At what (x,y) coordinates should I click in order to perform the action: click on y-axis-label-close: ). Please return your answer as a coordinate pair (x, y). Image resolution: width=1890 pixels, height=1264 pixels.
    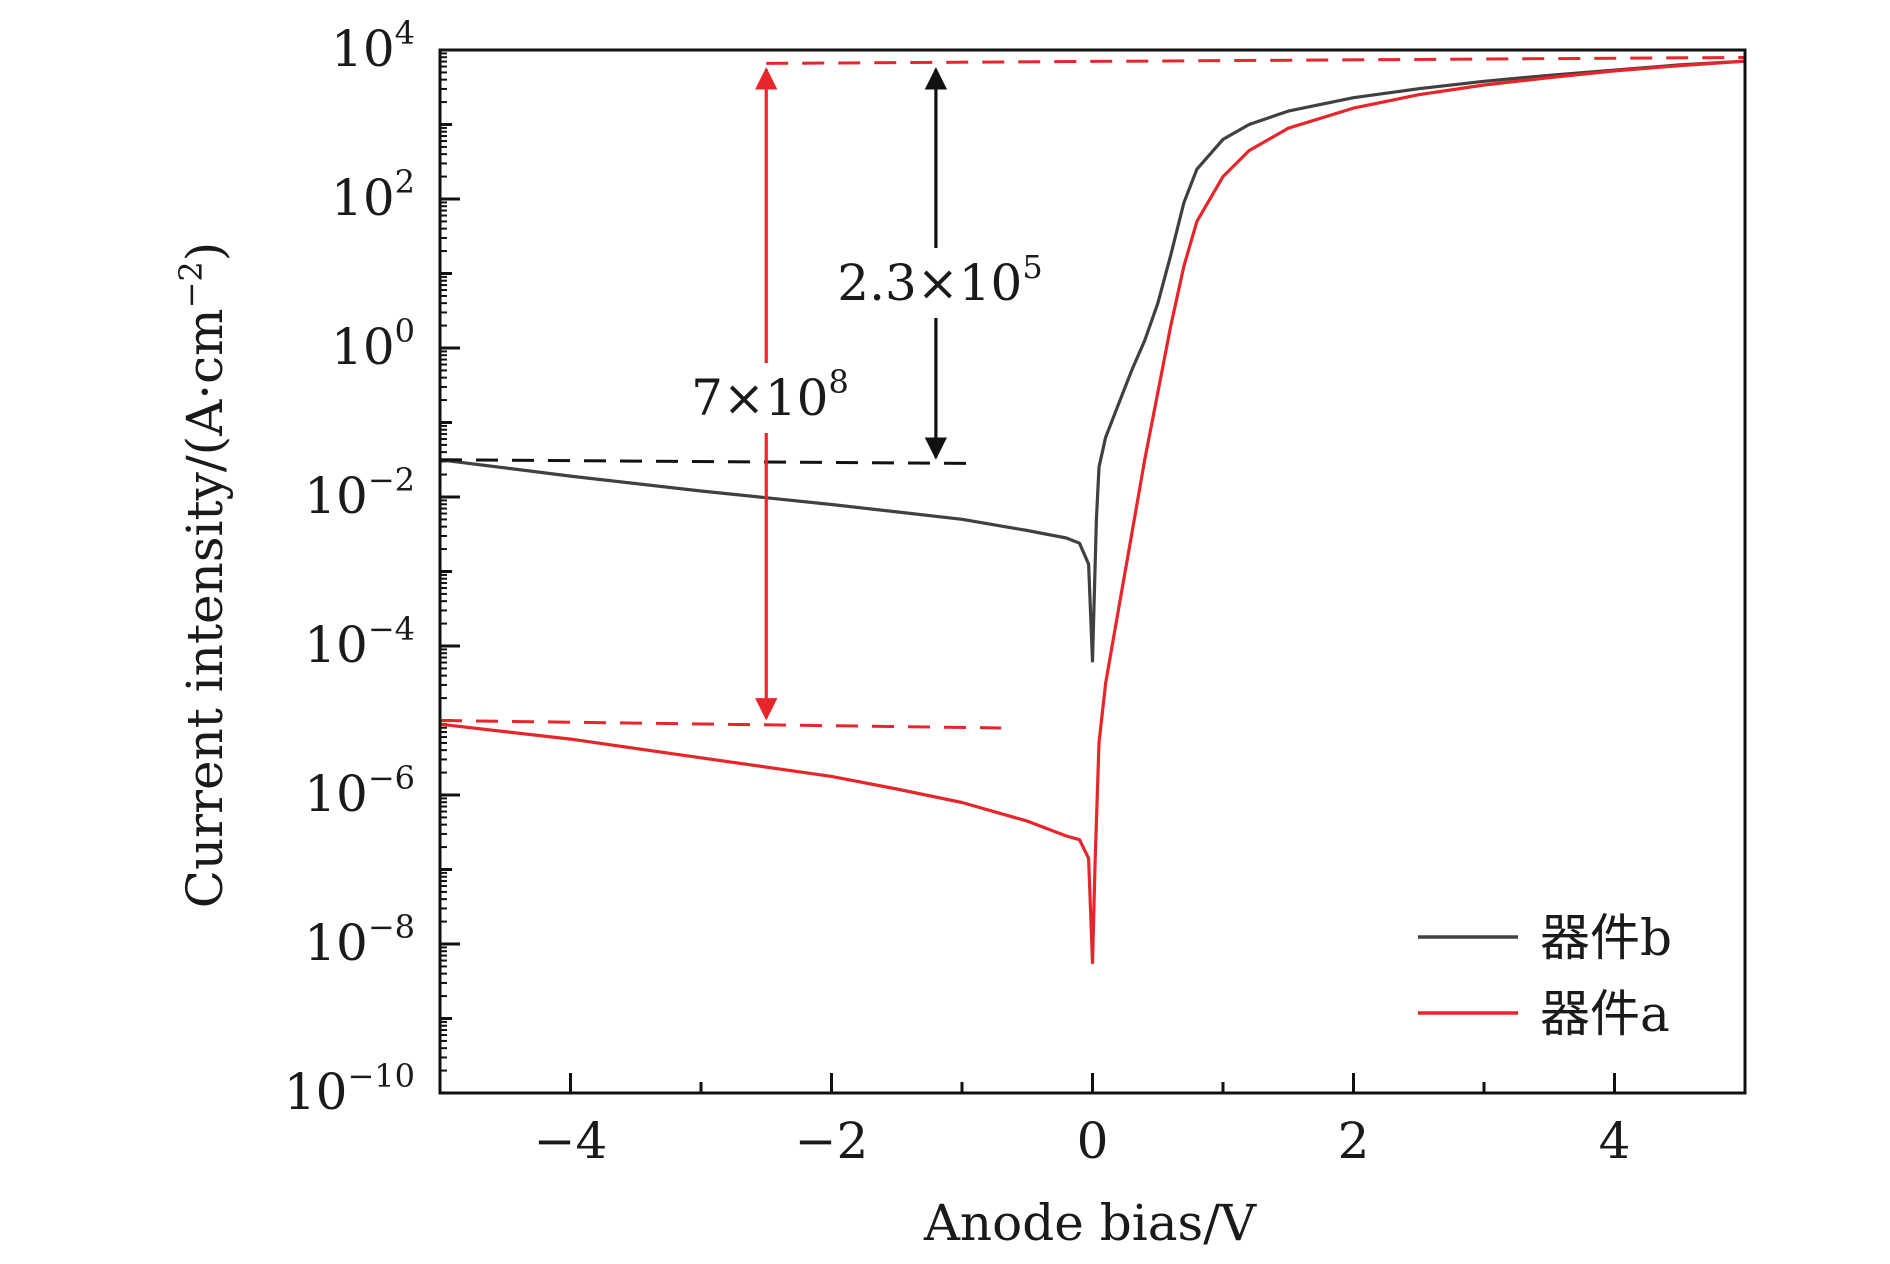
    Looking at the image, I should click on (205, 252).